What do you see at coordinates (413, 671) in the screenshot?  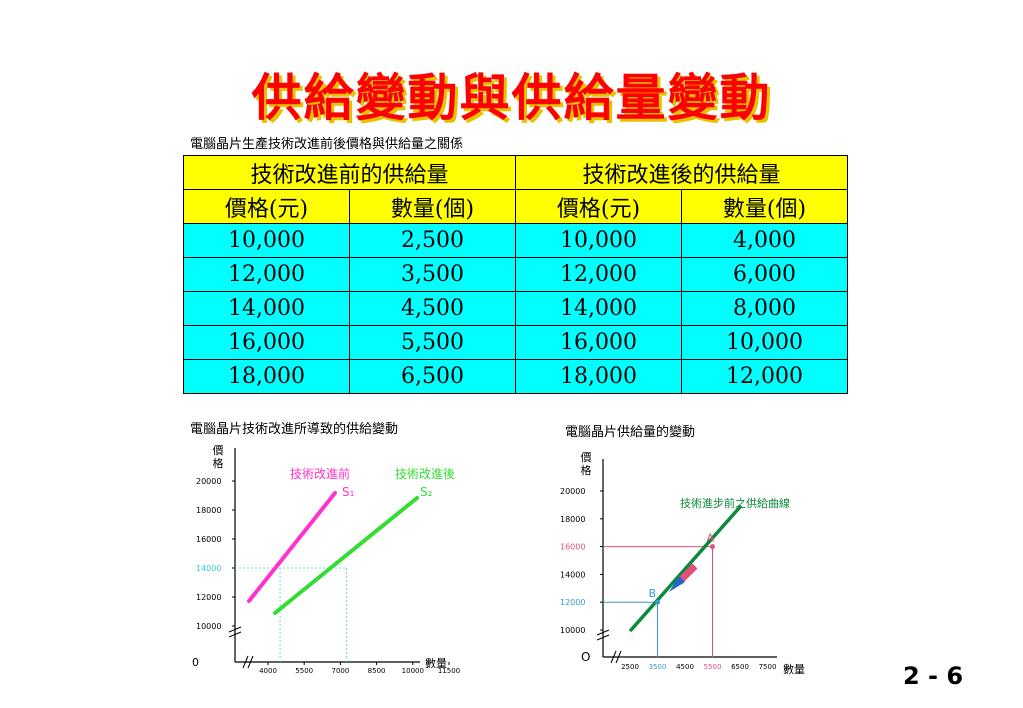 I see `x-tick-label: 10000` at bounding box center [413, 671].